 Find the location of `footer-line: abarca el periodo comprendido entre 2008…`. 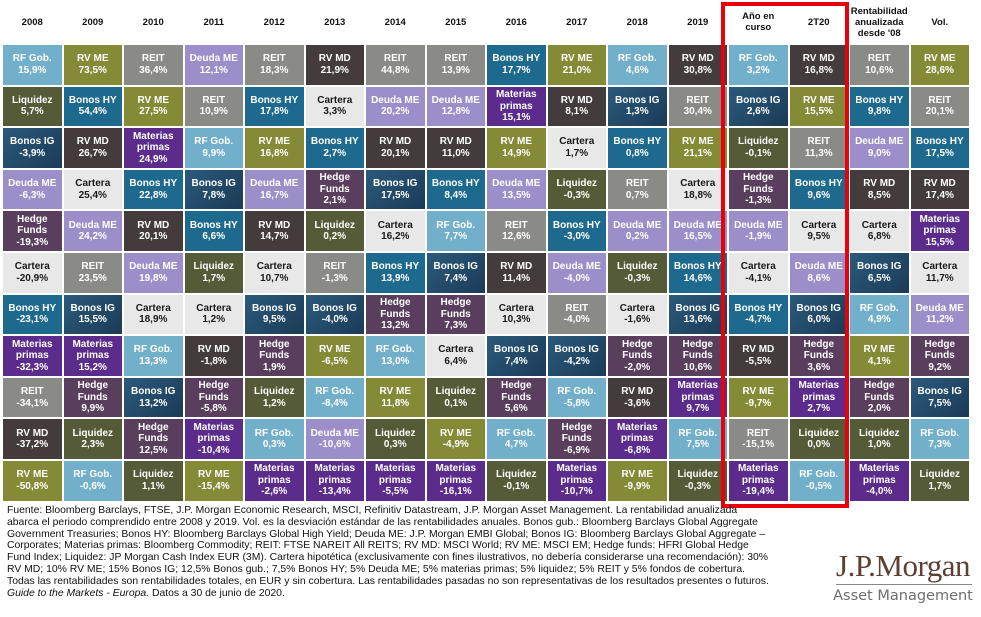

footer-line: abarca el periodo comprendido entre 2008… is located at coordinates (382, 522).